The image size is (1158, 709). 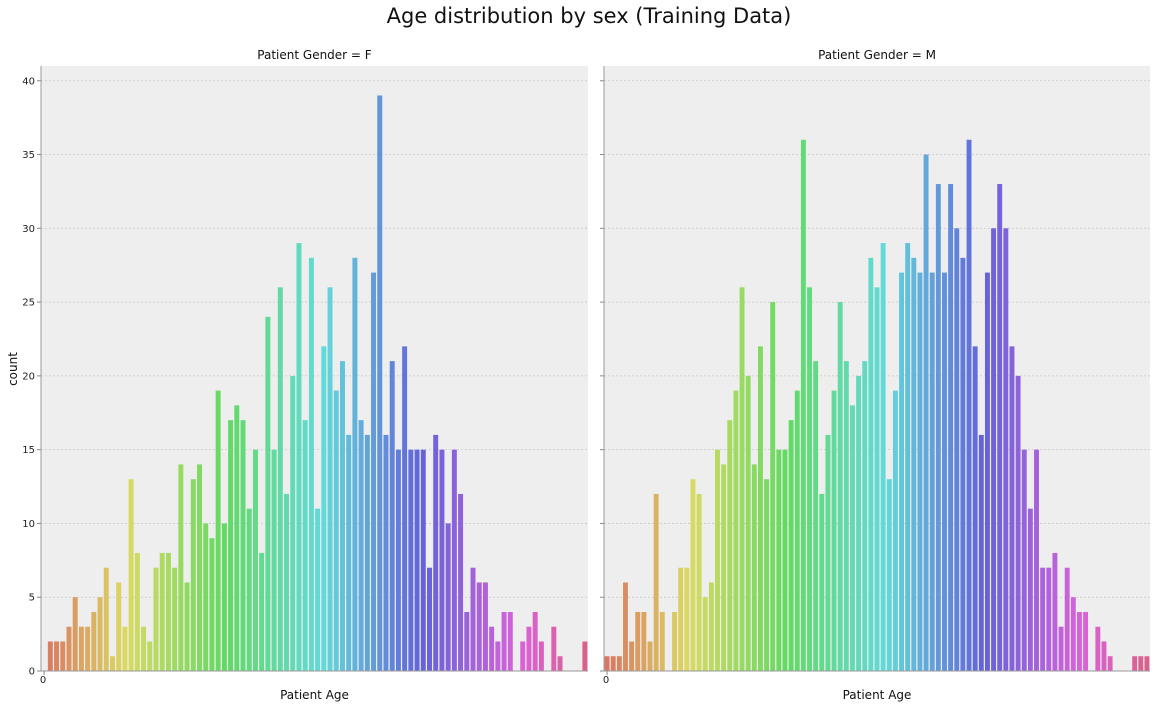 I want to click on panel-title: Patient Gender = F, so click(x=314, y=55).